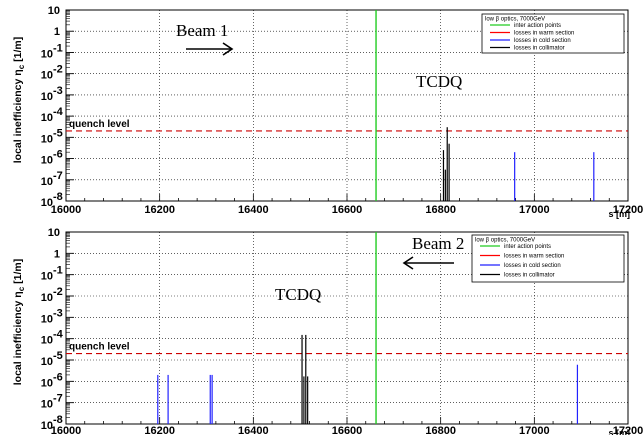  I want to click on beam-label: Beam 1, so click(202, 30).